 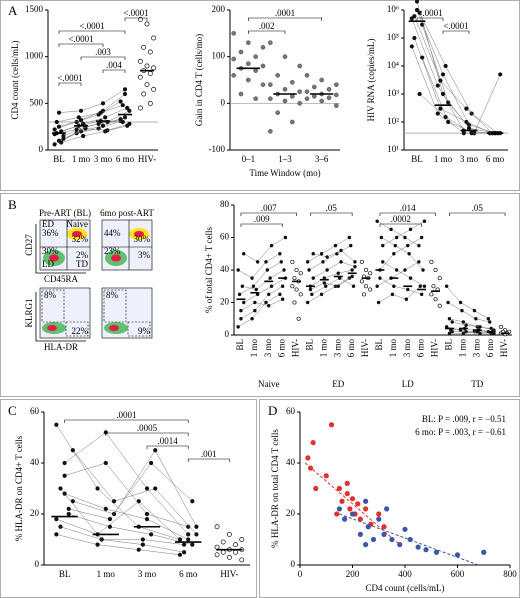 I want to click on quadrant-name: Naive, so click(x=78, y=224).